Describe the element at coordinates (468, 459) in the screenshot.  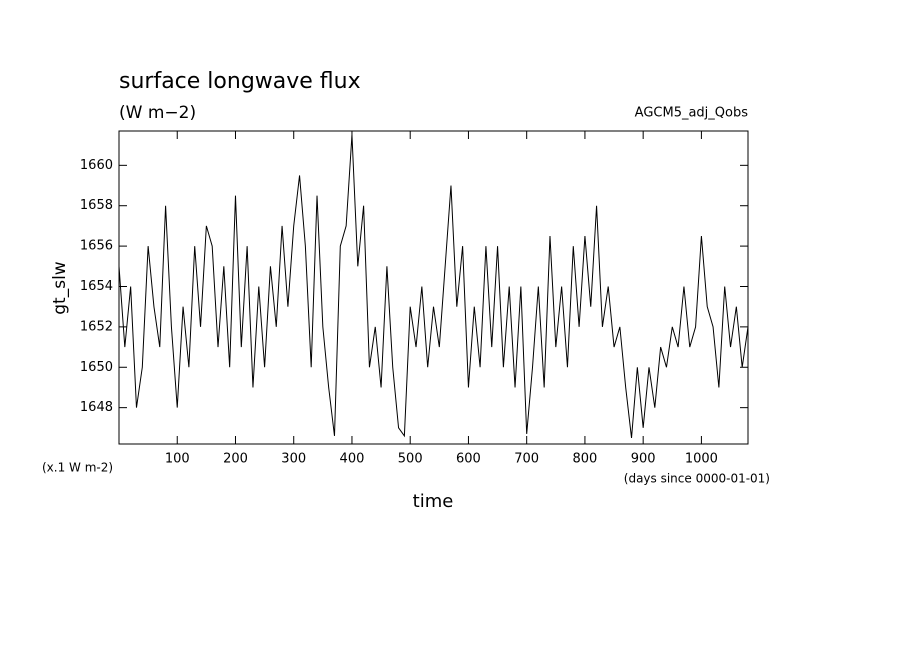
I see `x-tick-label: 600` at that location.